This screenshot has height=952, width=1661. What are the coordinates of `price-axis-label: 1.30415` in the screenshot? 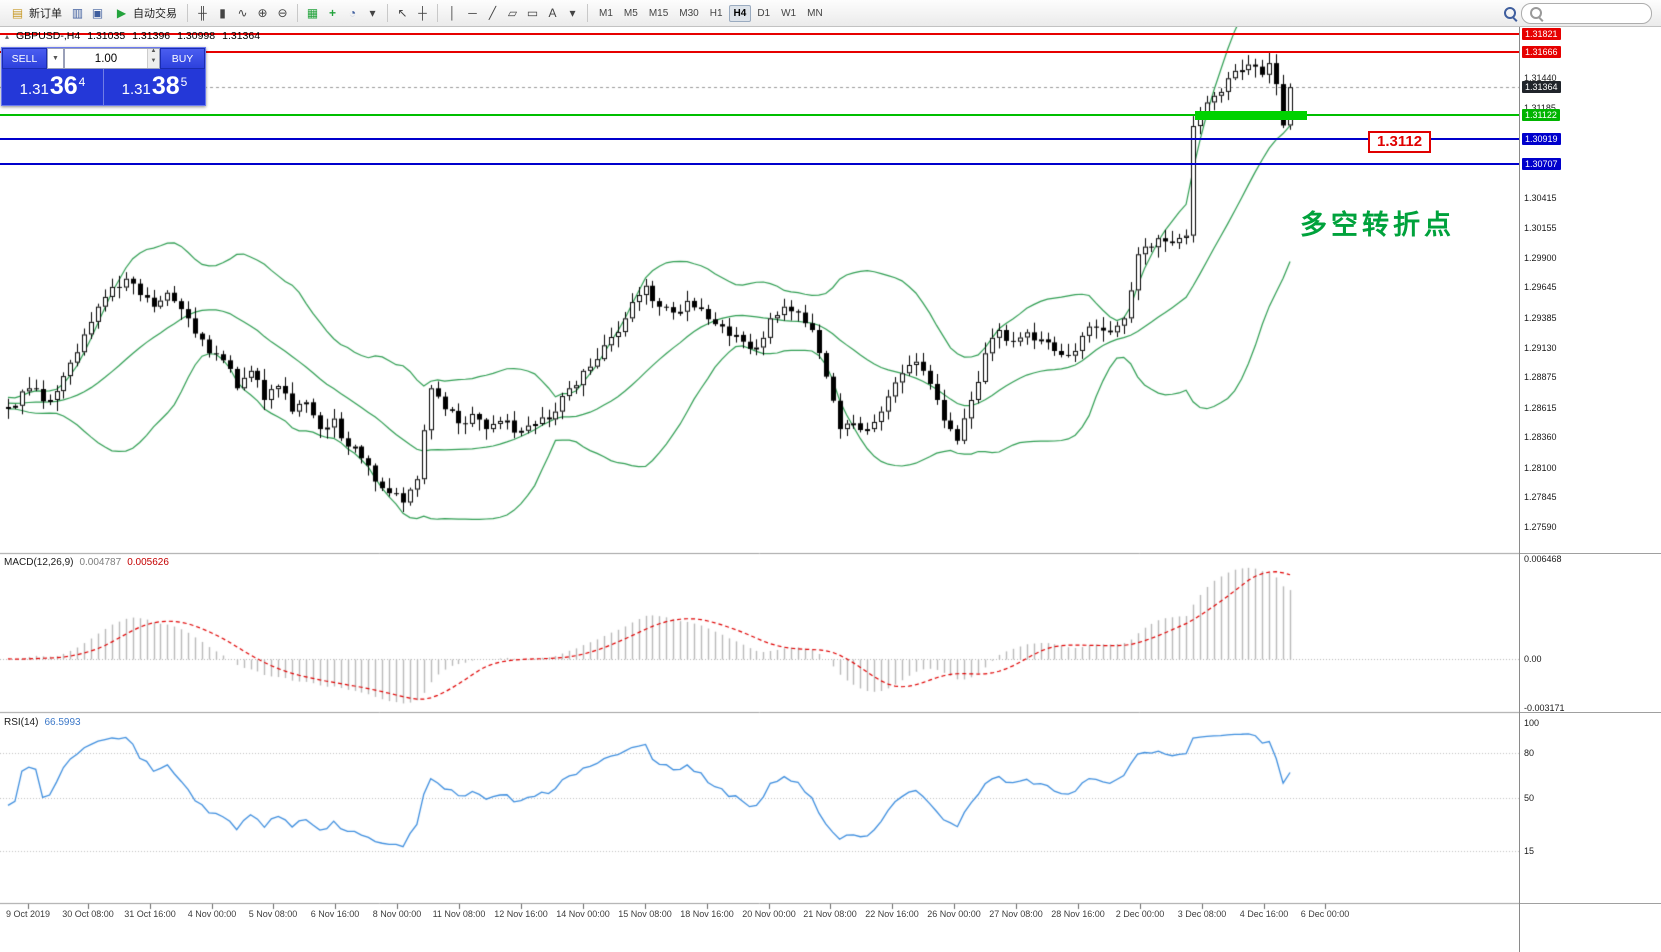 It's located at (1540, 197).